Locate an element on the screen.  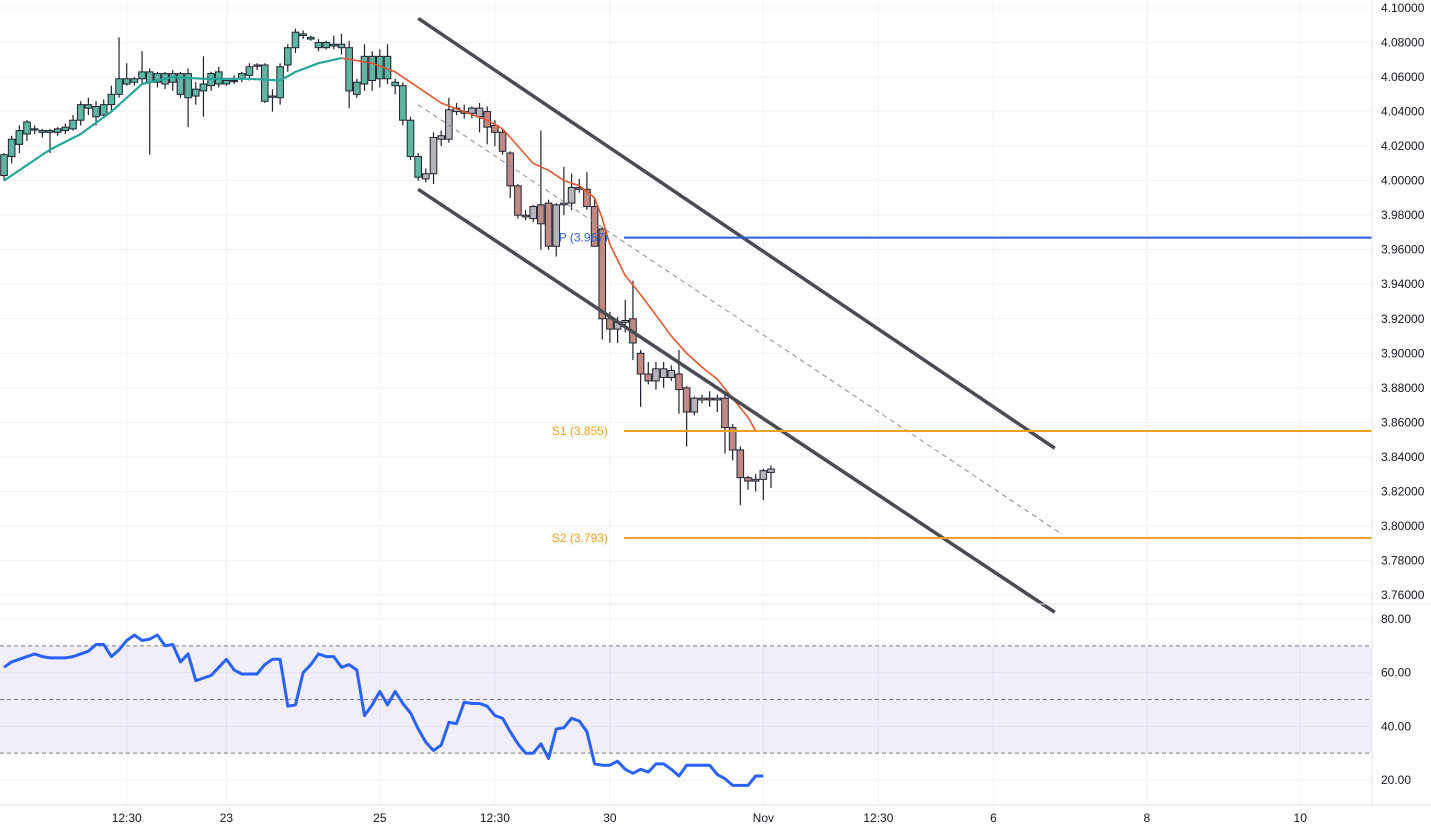
price-tick-label: 4.06000 is located at coordinates (1403, 77).